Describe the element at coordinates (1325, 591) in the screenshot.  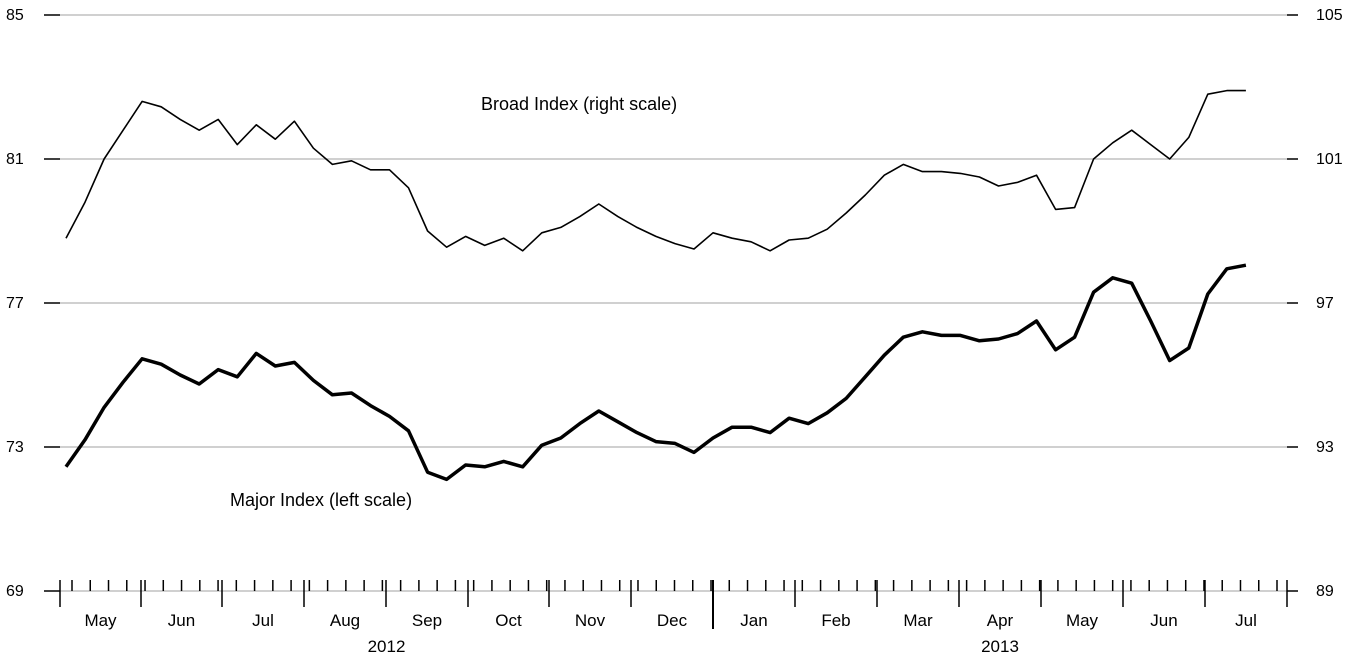
I see `right-tick-label: 89` at that location.